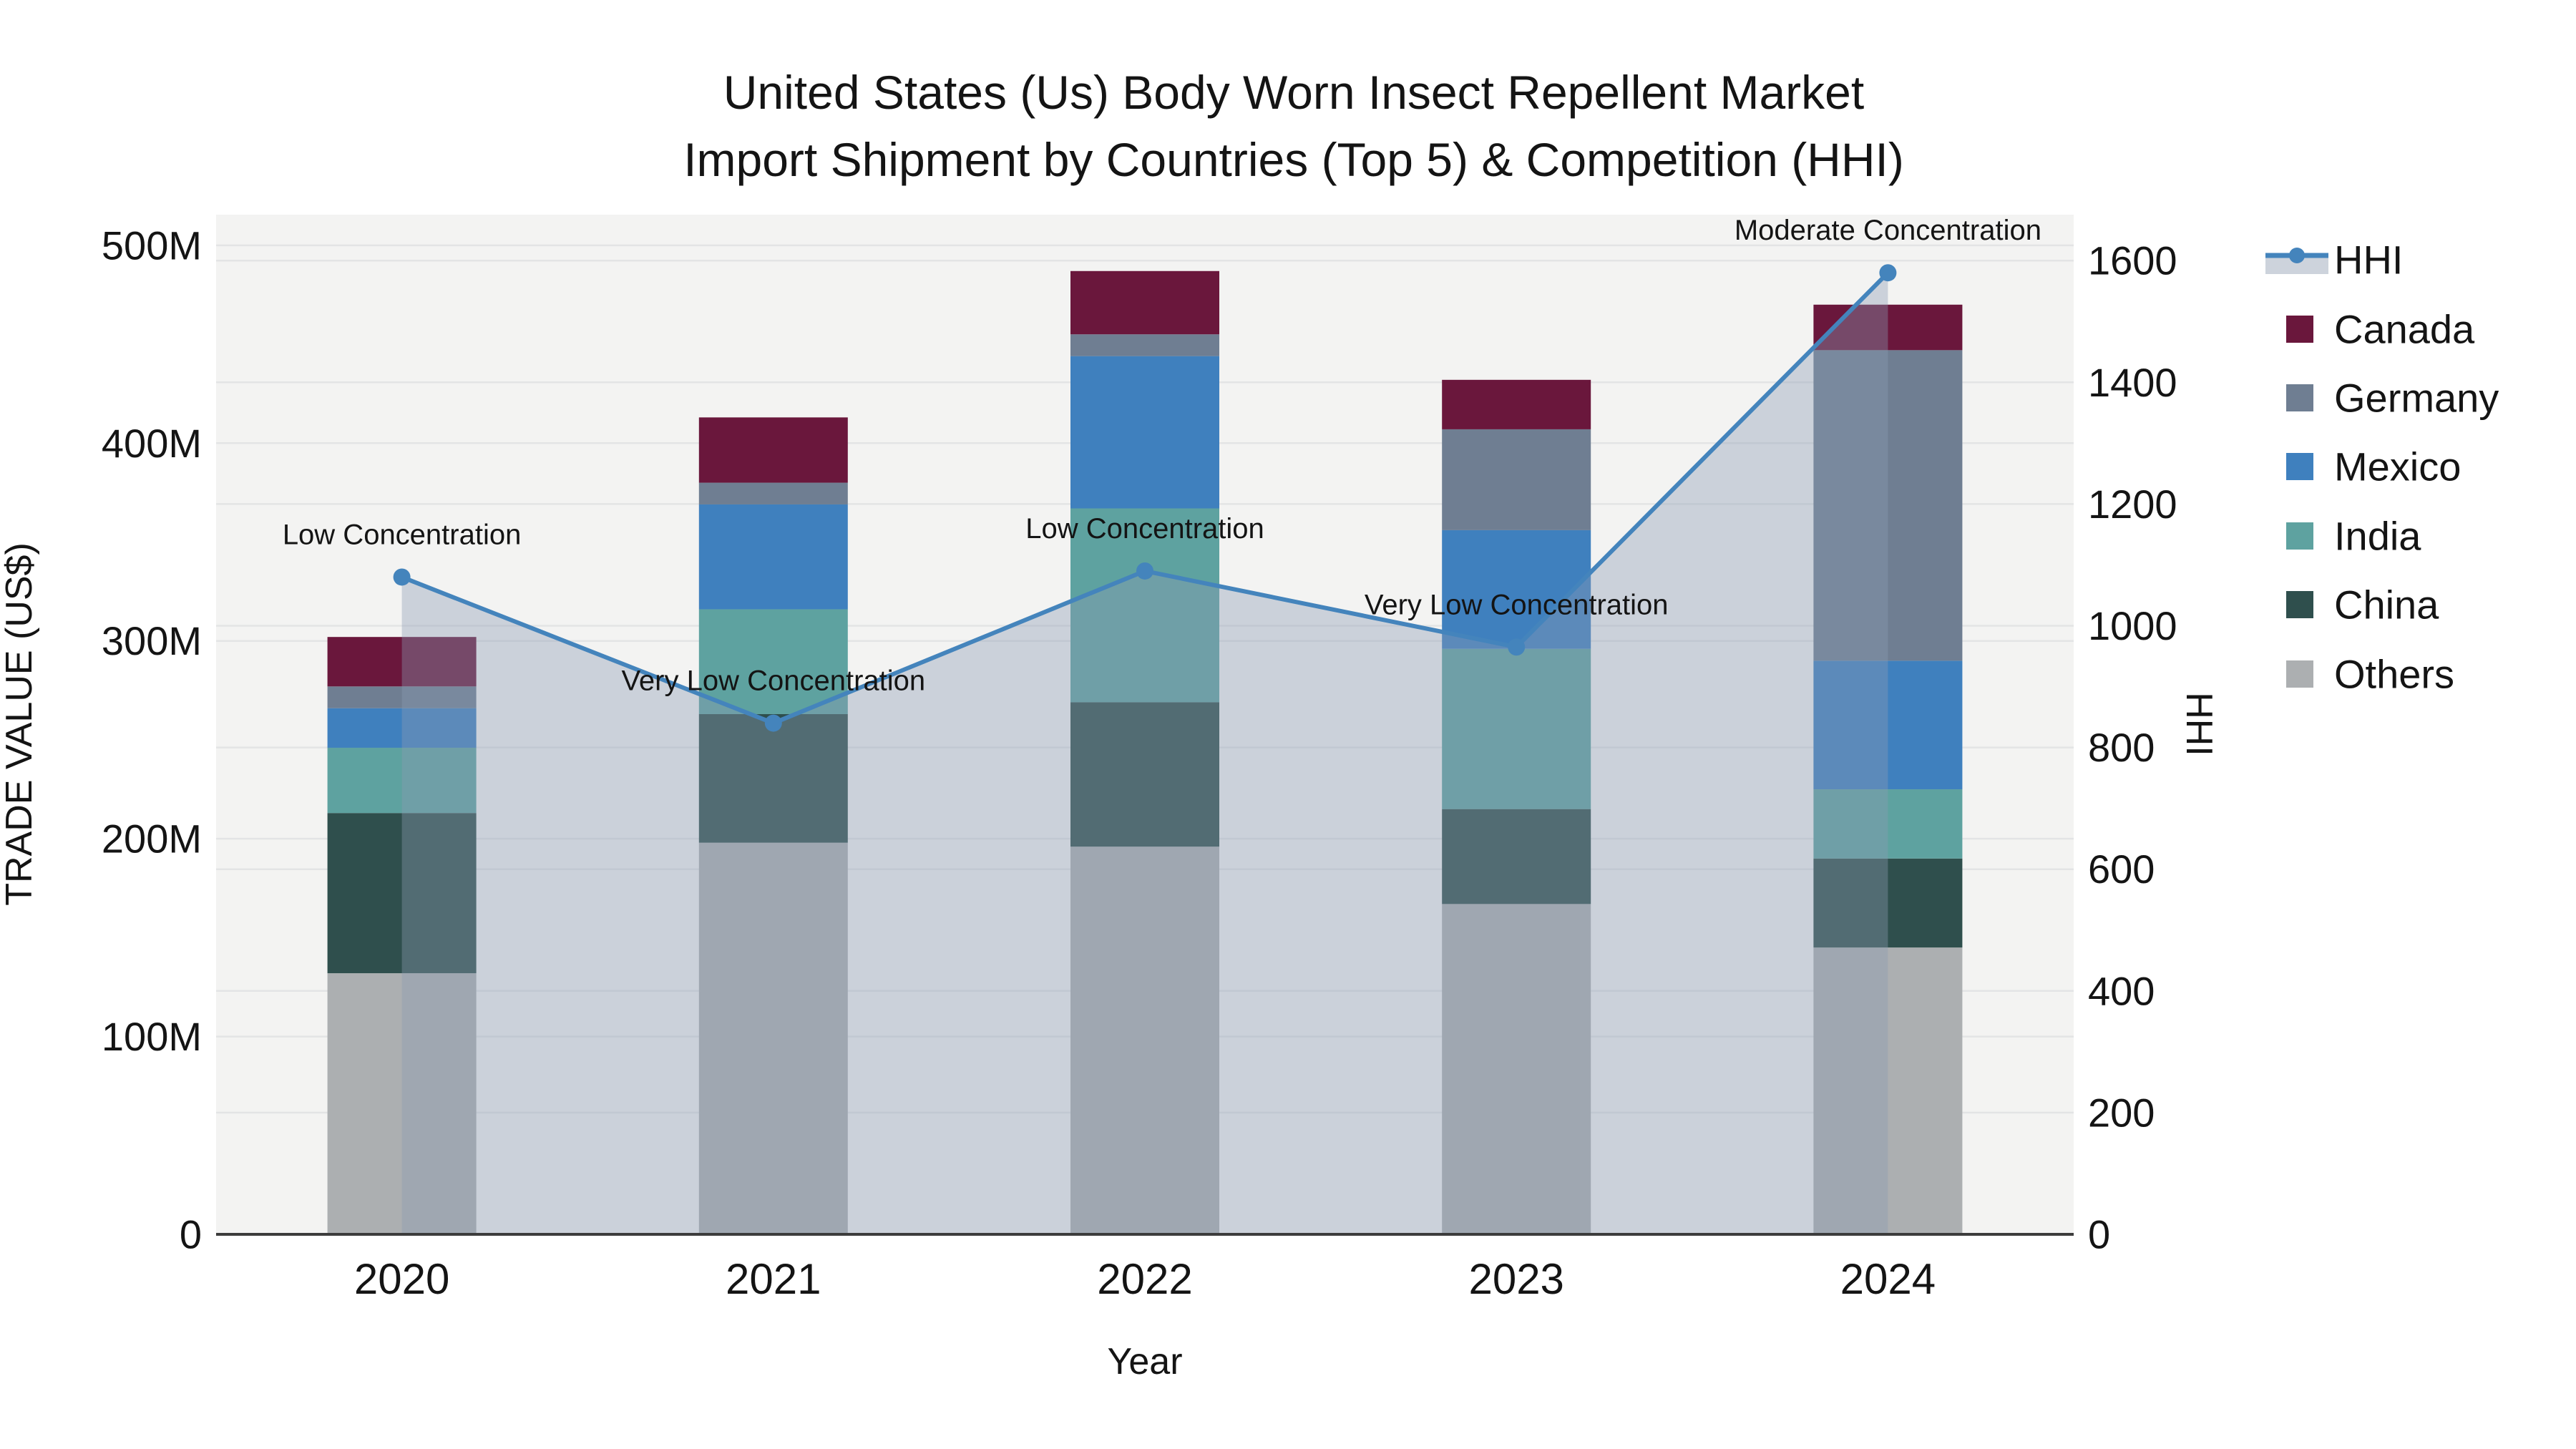  I want to click on x-tick-2021: 2021, so click(773, 1279).